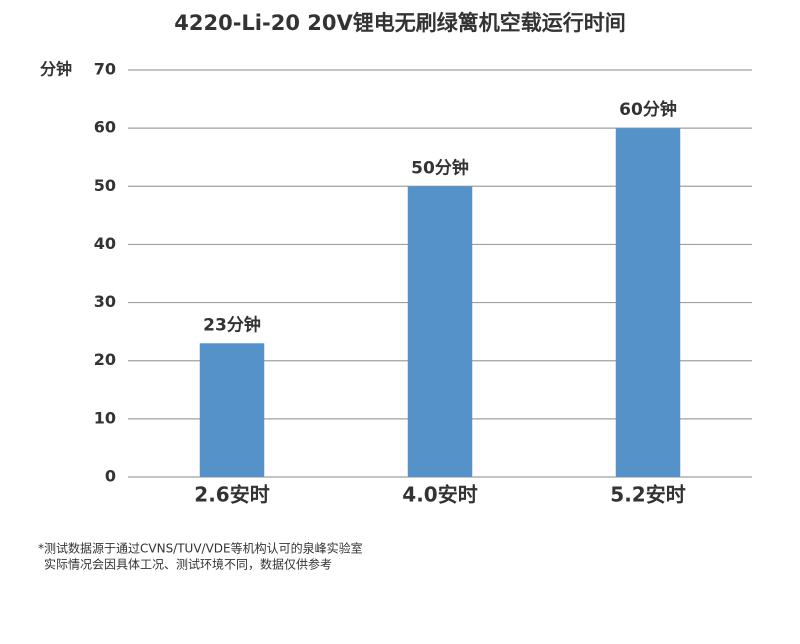 This screenshot has height=644, width=800. Describe the element at coordinates (232, 324) in the screenshot. I see `data-label: 23分钟` at that location.